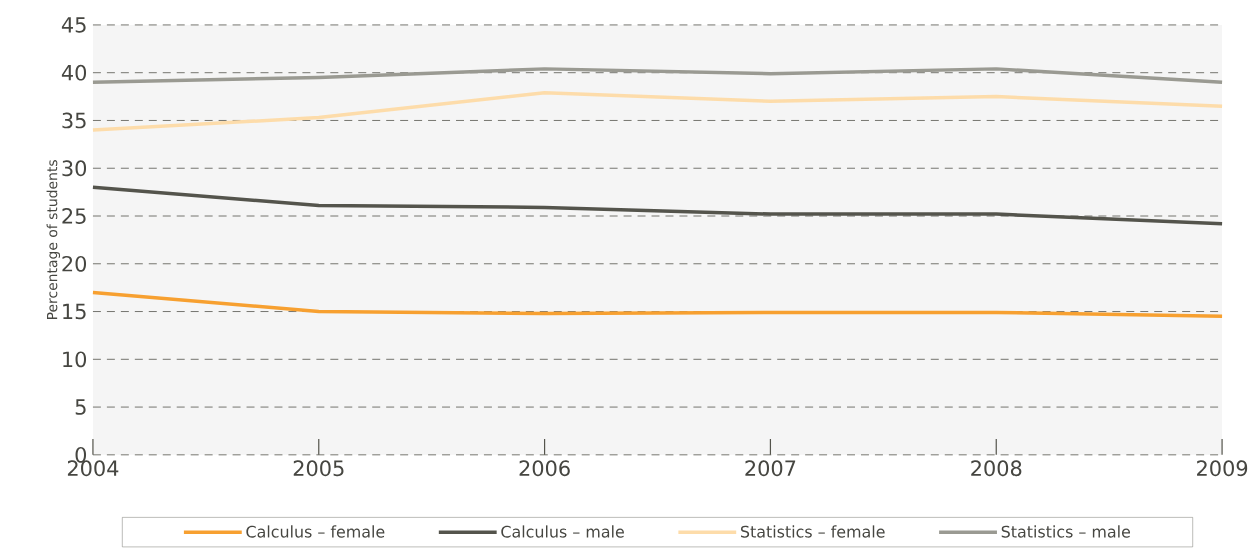 The height and width of the screenshot is (552, 1249). Describe the element at coordinates (812, 531) in the screenshot. I see `legend-label: Statistics – female` at that location.